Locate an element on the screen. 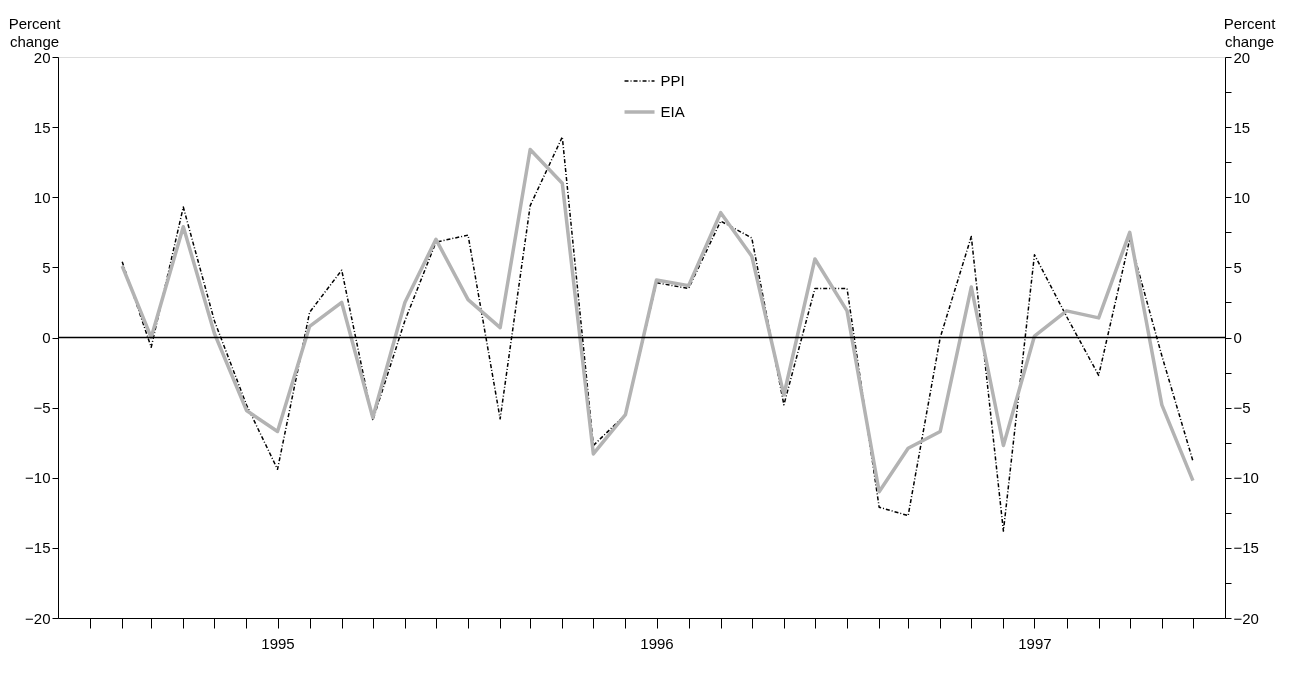 The width and height of the screenshot is (1299, 675). x-tick-label: 1997 is located at coordinates (1035, 643).